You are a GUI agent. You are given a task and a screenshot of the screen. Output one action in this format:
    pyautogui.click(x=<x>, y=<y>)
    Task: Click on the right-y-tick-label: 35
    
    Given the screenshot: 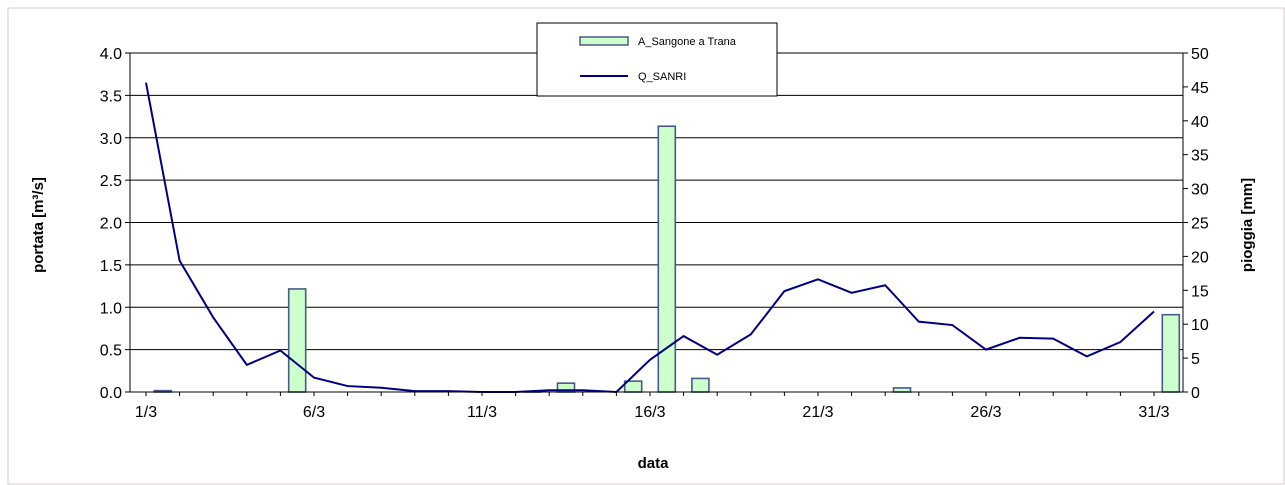 What is the action you would take?
    pyautogui.click(x=1200, y=156)
    